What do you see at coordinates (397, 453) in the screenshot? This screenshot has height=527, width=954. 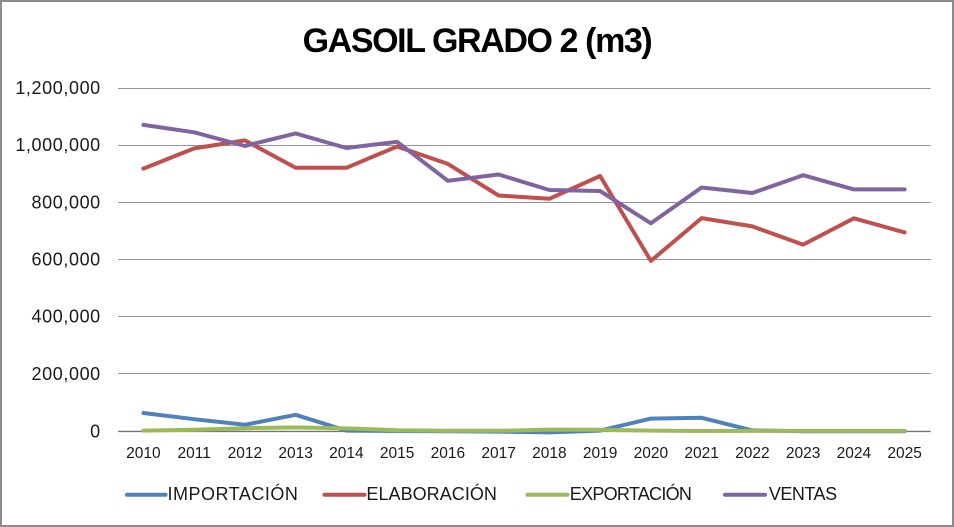 I see `svg-text: 2015` at bounding box center [397, 453].